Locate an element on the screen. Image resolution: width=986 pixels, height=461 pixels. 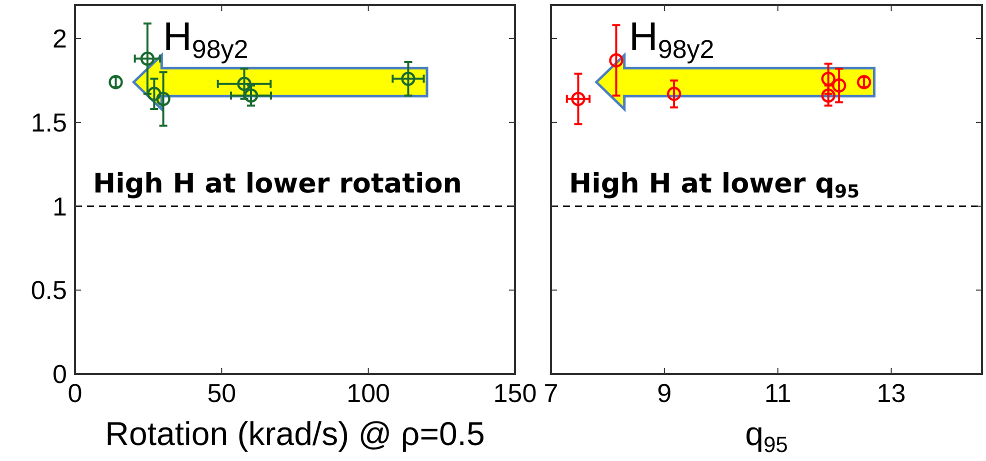
y-tick-label: 2 is located at coordinates (59, 39).